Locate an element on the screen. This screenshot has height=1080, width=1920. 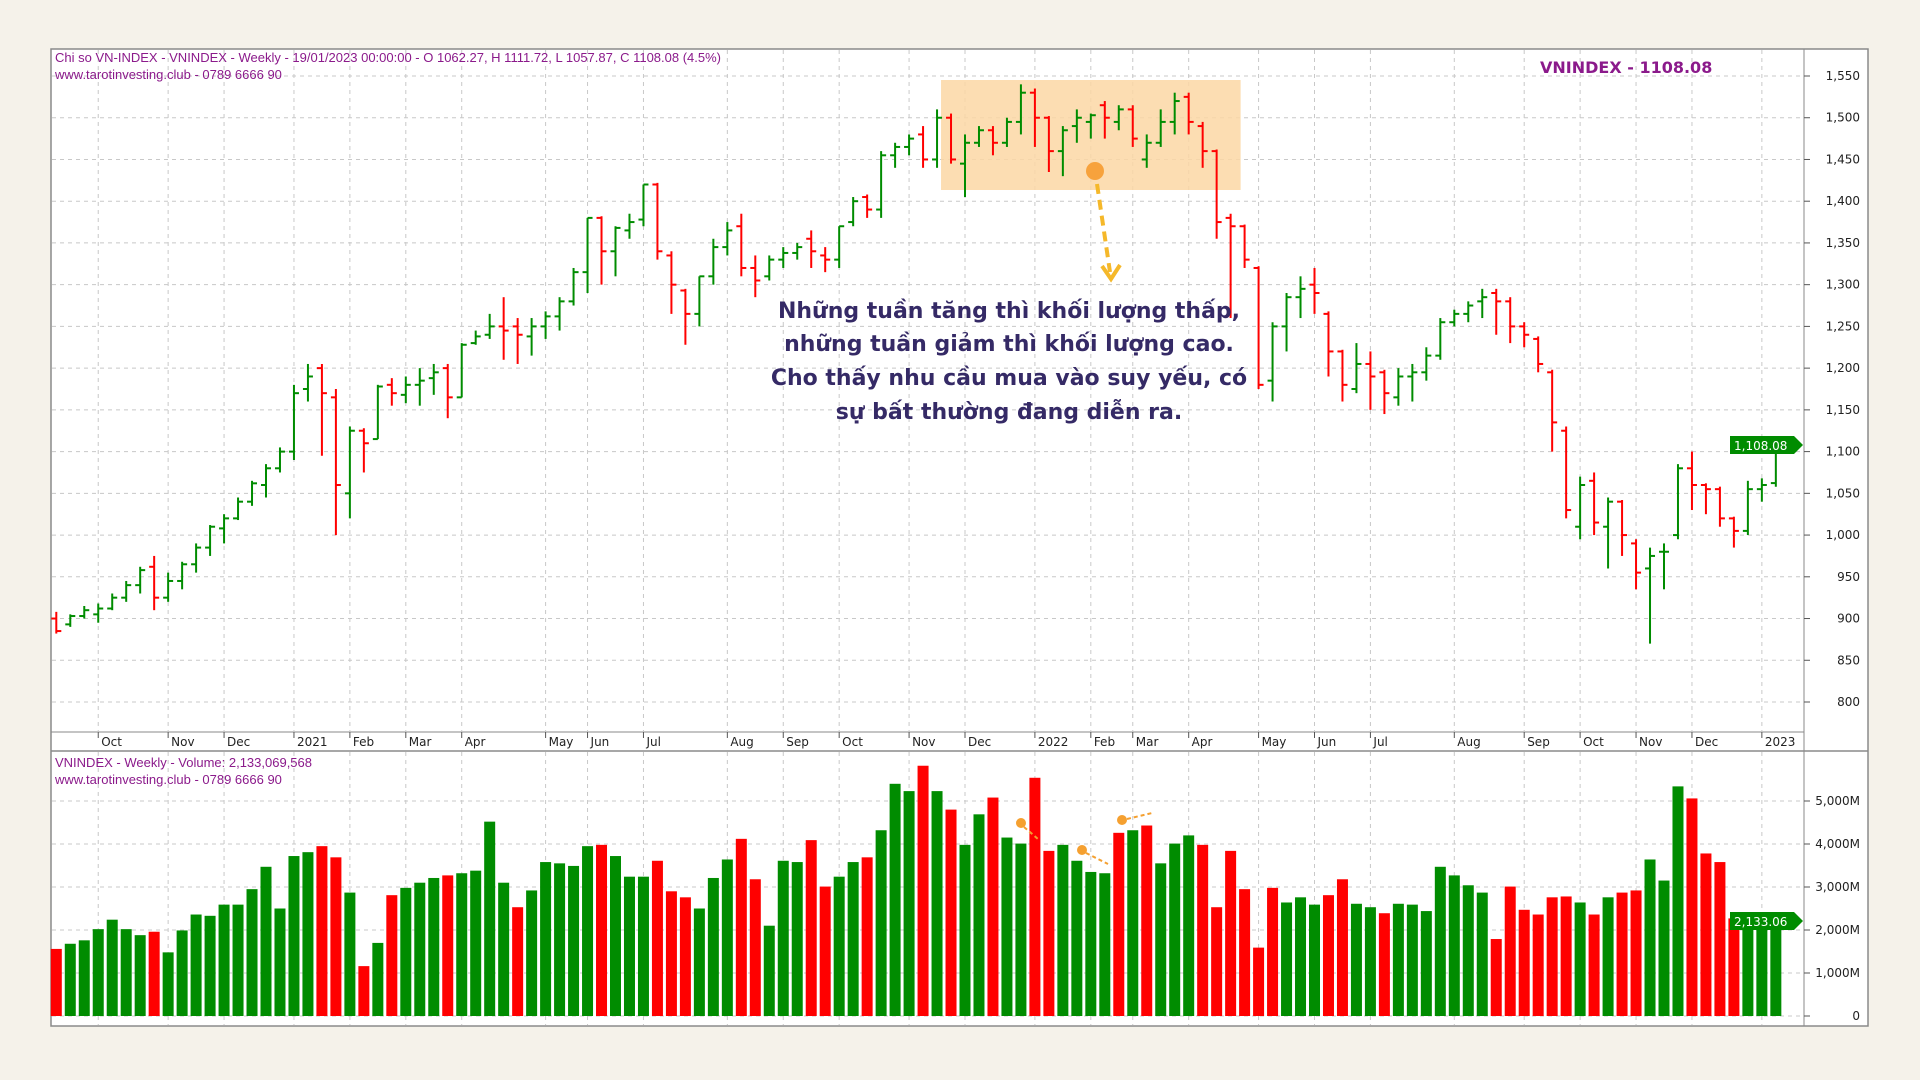
time-tick-label: Oct is located at coordinates (111, 742).